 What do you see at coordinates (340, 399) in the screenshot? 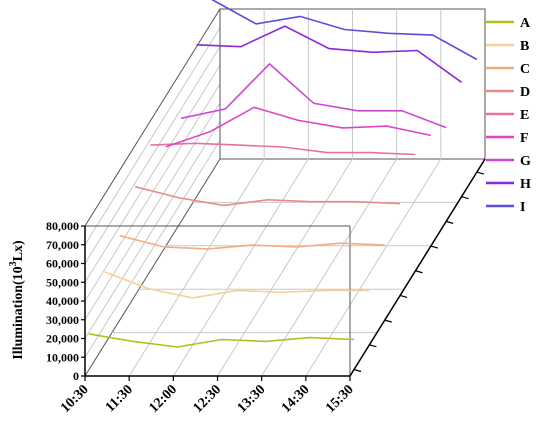
I see `x-tick-label: 15:30` at bounding box center [340, 399].